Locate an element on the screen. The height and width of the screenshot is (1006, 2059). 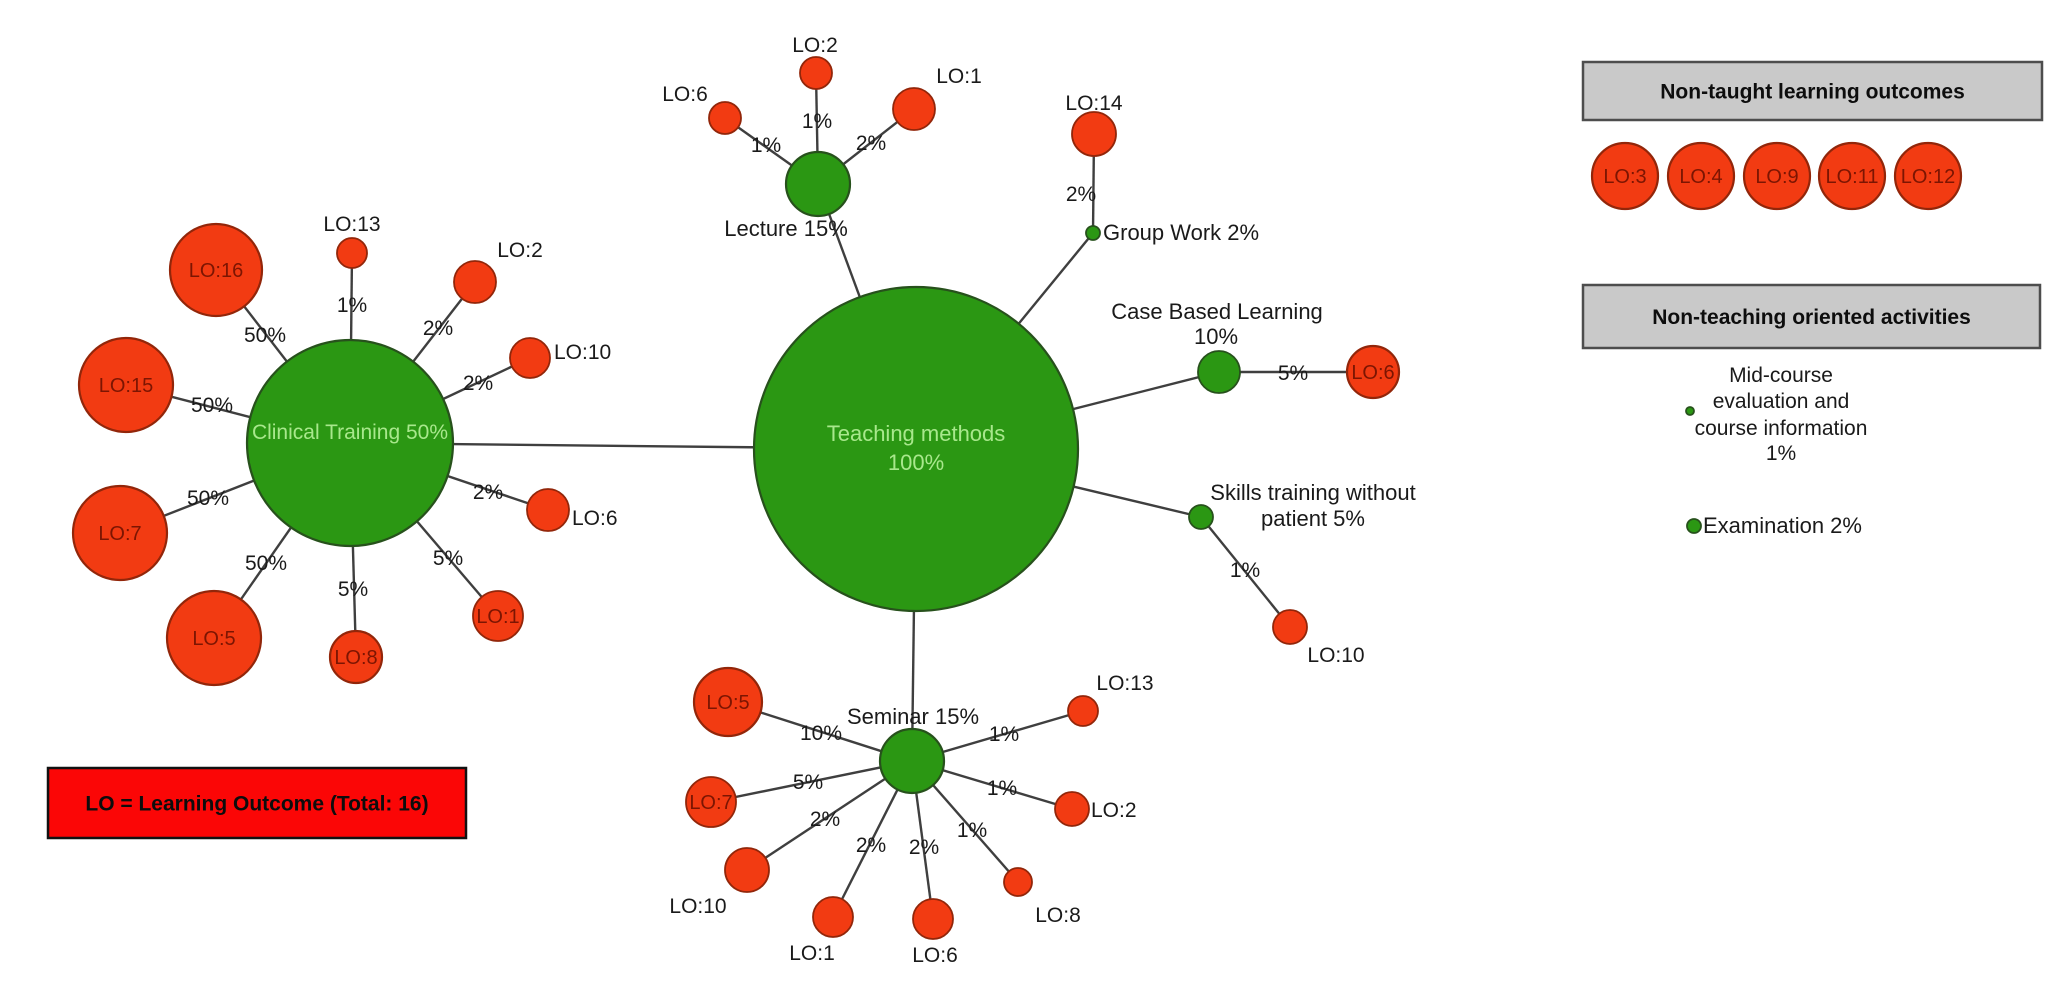
edge-label-seminar-sem-lo7: 5% is located at coordinates (808, 782).